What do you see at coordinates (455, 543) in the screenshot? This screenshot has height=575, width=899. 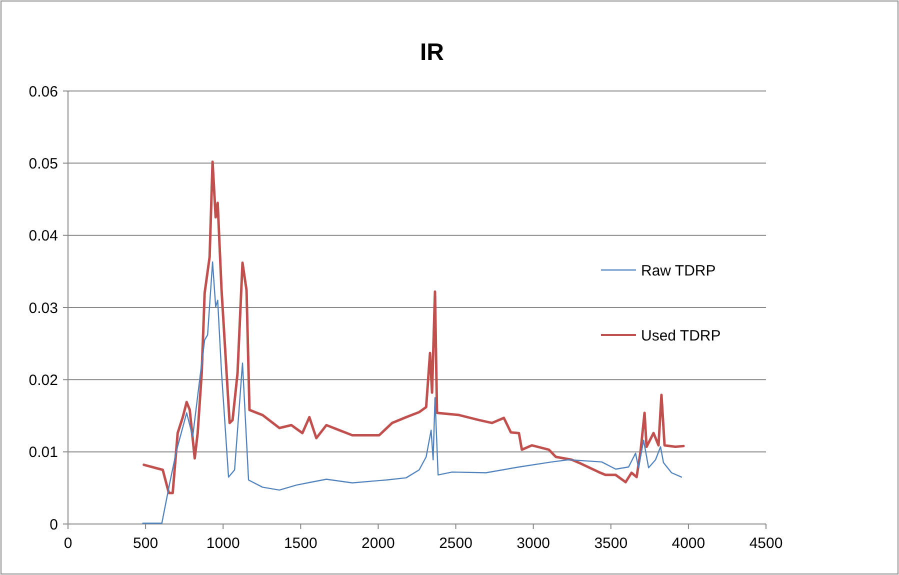 I see `x-tick-label: 2500` at bounding box center [455, 543].